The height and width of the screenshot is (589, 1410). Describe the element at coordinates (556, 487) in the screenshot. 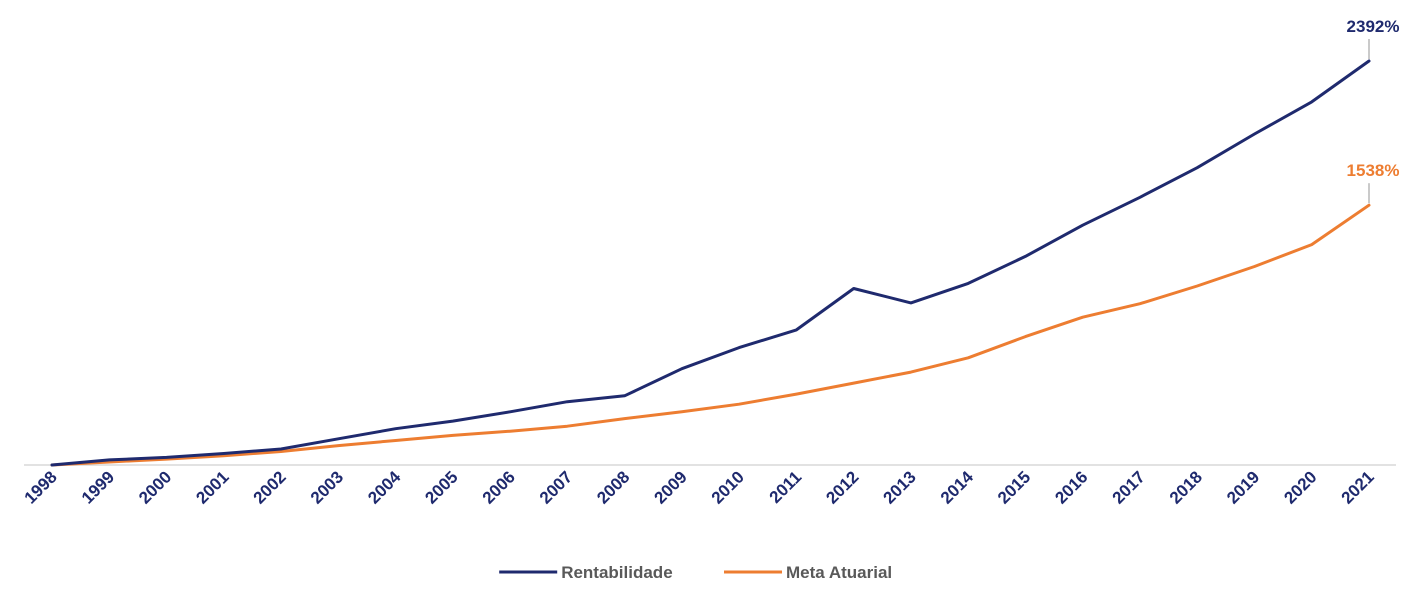

I see `x-tick-label: 2007` at that location.